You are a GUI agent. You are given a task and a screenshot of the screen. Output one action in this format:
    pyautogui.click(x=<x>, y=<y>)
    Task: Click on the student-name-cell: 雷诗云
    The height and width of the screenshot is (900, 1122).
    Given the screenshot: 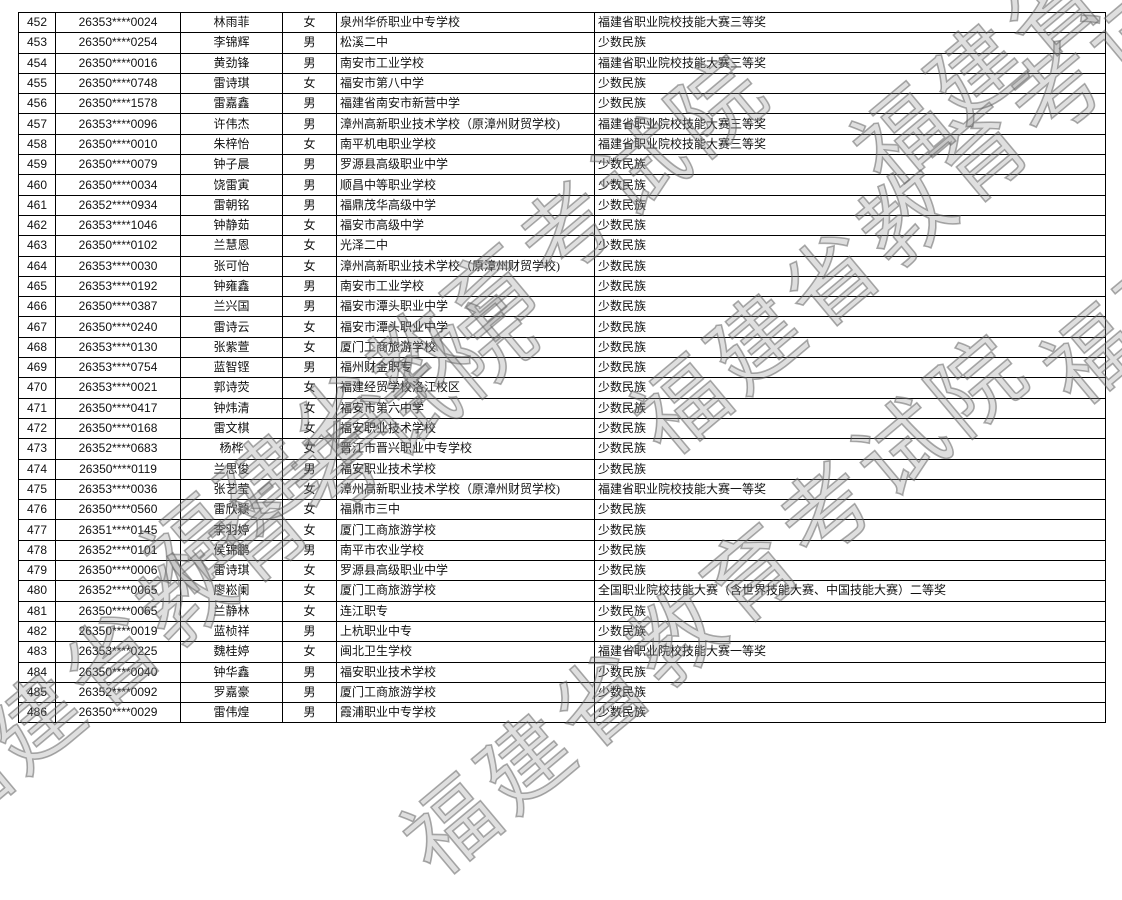 What is the action you would take?
    pyautogui.click(x=231, y=327)
    